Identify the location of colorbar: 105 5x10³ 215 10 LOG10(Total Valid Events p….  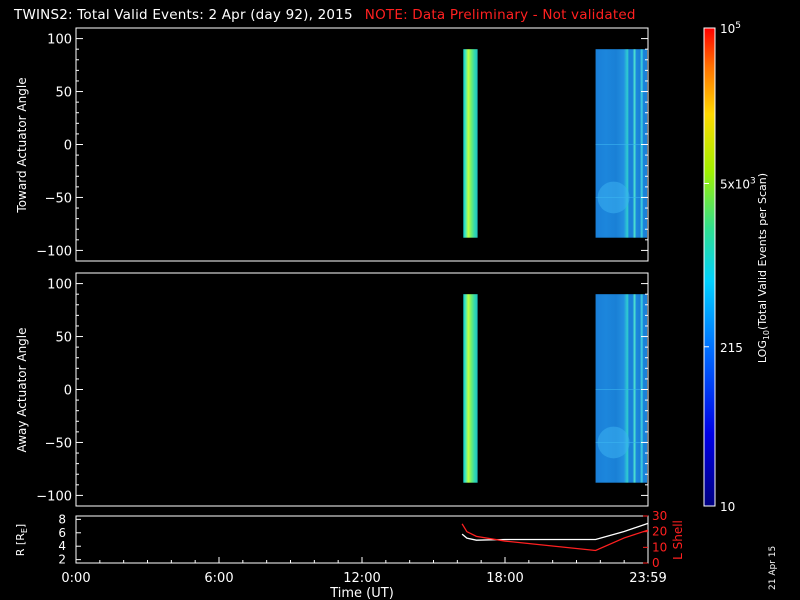
(737, 267).